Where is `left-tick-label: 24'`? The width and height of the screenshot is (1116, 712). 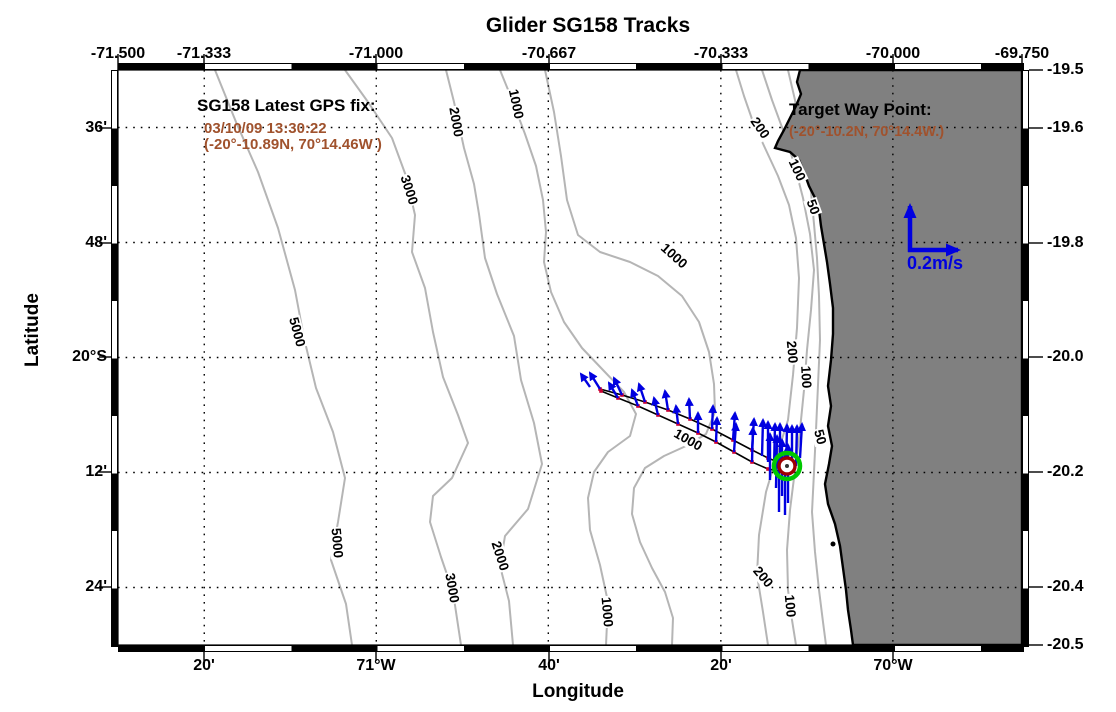 left-tick-label: 24' is located at coordinates (96, 586).